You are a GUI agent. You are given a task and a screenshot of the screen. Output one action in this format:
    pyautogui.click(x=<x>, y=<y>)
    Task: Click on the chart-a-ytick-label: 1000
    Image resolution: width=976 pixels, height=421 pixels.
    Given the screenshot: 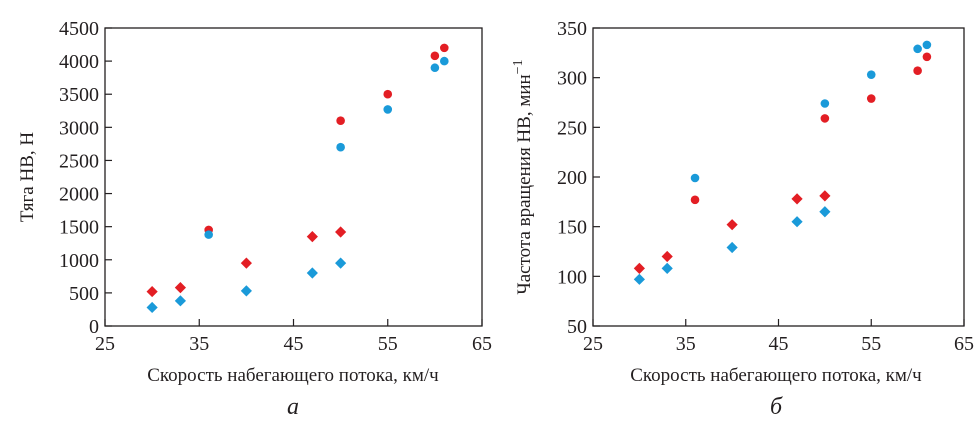 What is the action you would take?
    pyautogui.click(x=79, y=261)
    